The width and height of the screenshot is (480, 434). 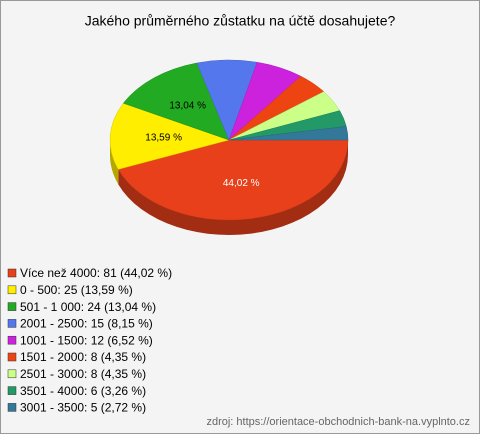 What do you see at coordinates (241, 183) in the screenshot?
I see `data-label: 44,02 %` at bounding box center [241, 183].